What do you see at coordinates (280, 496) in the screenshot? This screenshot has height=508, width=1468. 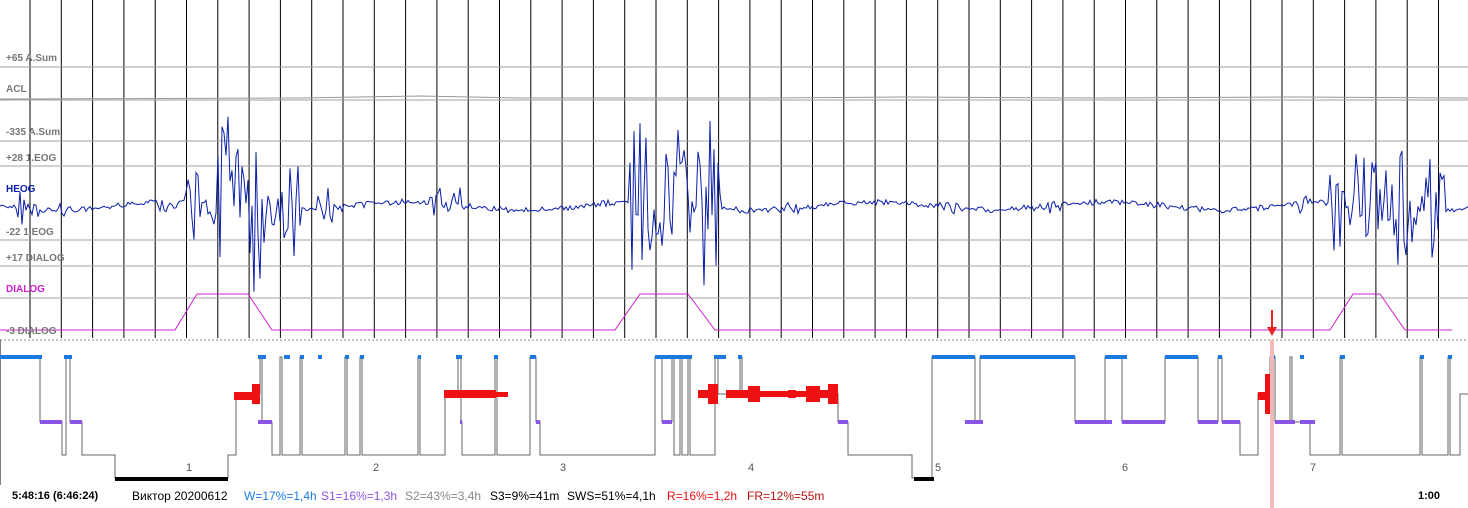 I see `stat-wake: W=17%=1,4h` at bounding box center [280, 496].